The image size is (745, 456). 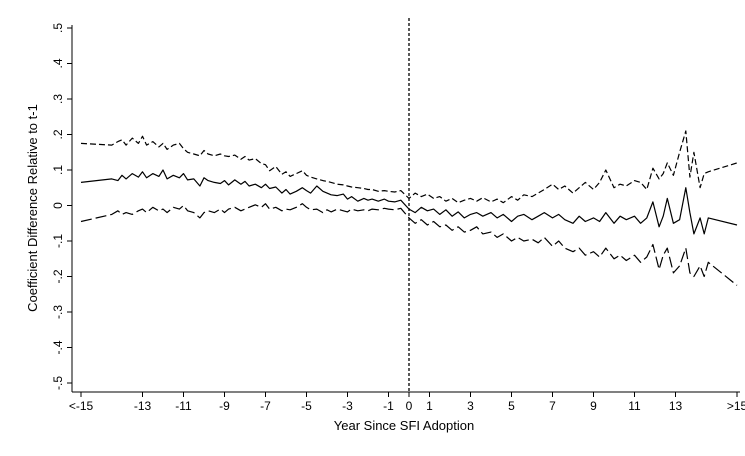 What do you see at coordinates (404, 425) in the screenshot?
I see `x-axis-title: Year Since SFI Adoption` at bounding box center [404, 425].